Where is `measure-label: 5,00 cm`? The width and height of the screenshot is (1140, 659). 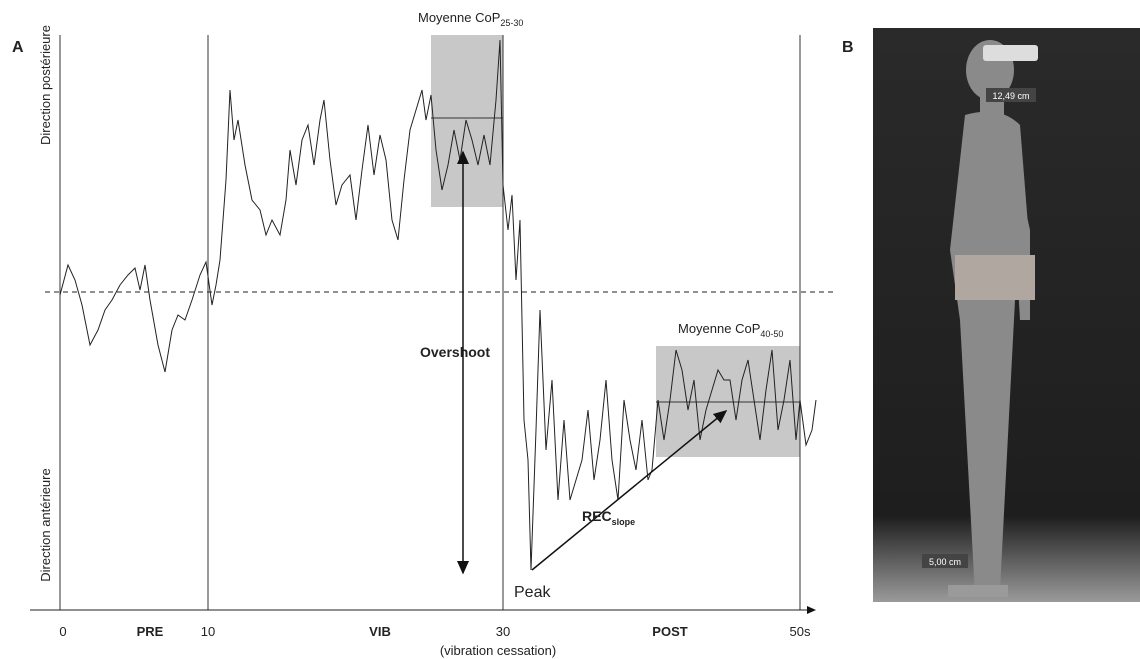
measure-label: 5,00 cm is located at coordinates (945, 562).